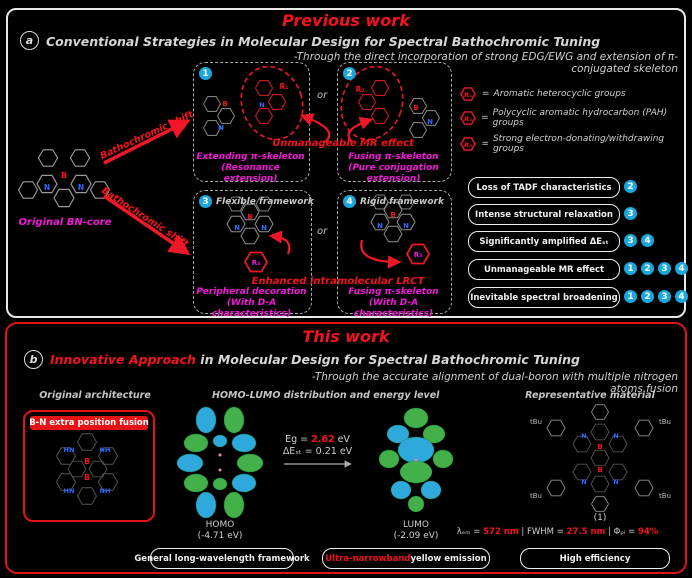 Image resolution: width=692 pixels, height=578 pixels. I want to click on pill-1-circles: 2, so click(630, 186).